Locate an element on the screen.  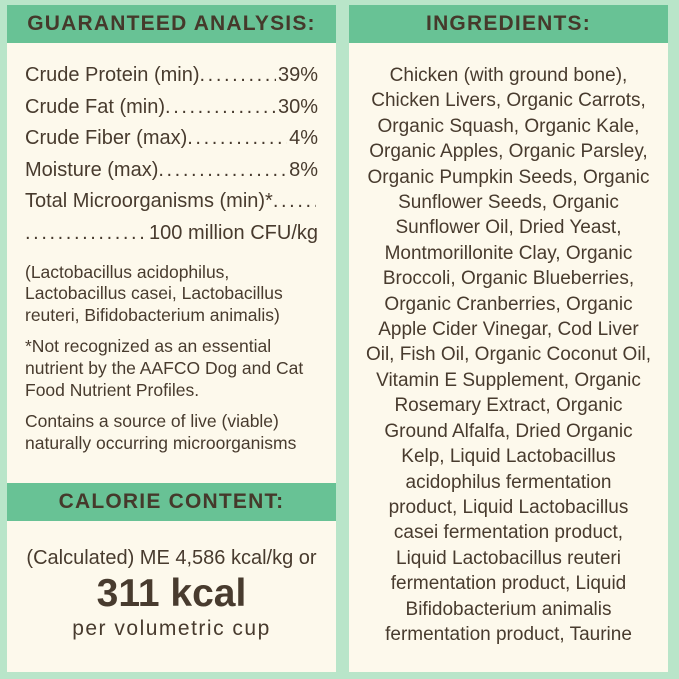
analysis-label: Crude Fiber (max) is located at coordinates (106, 138).